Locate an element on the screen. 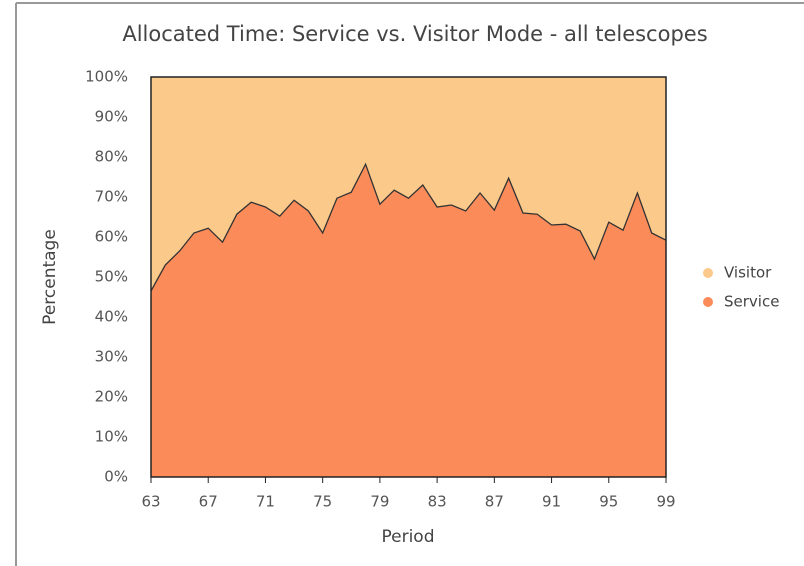 The height and width of the screenshot is (566, 804). y-tick-label: 30% is located at coordinates (111, 357).